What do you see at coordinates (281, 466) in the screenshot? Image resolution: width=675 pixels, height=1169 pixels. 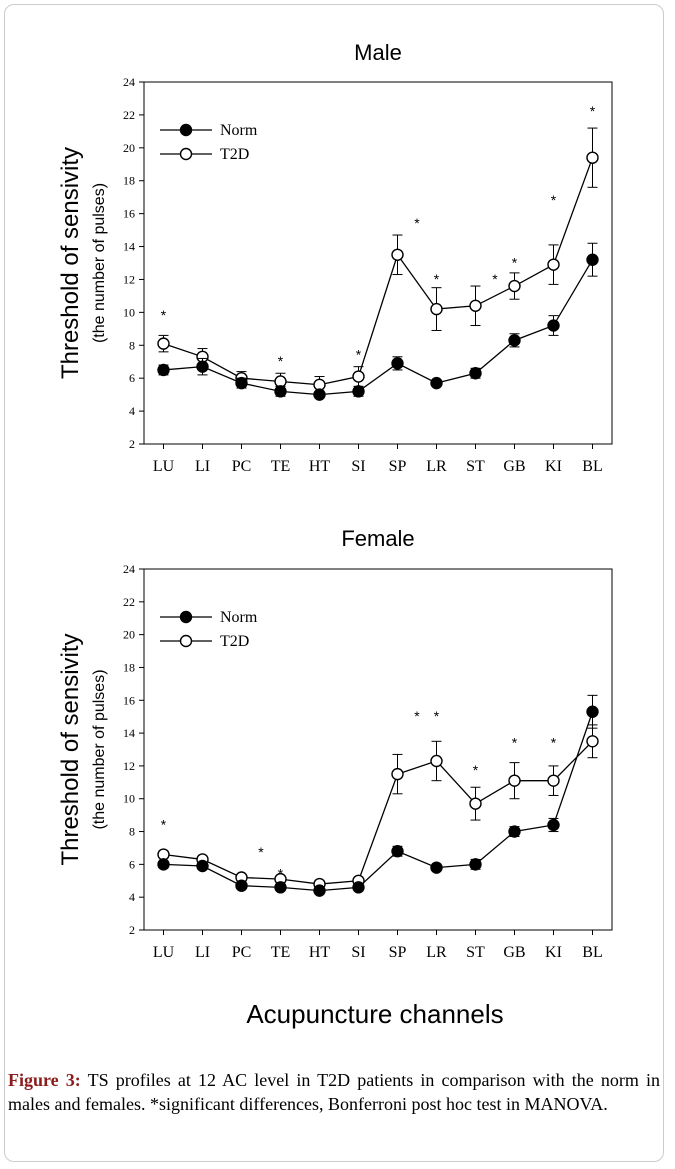 I see `x-tick-label-te: TE` at bounding box center [281, 466].